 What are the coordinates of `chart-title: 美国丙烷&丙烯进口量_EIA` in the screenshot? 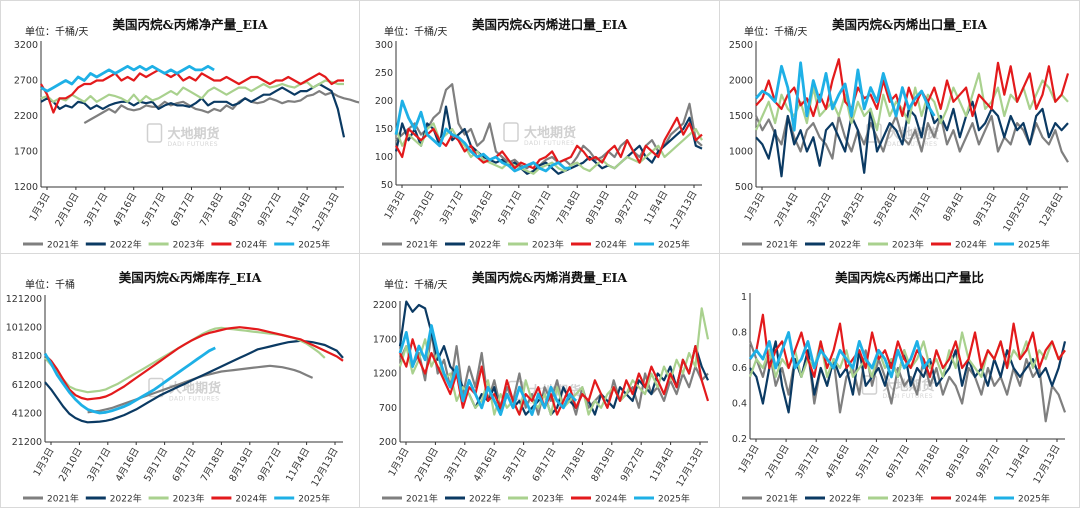 It's located at (549, 25).